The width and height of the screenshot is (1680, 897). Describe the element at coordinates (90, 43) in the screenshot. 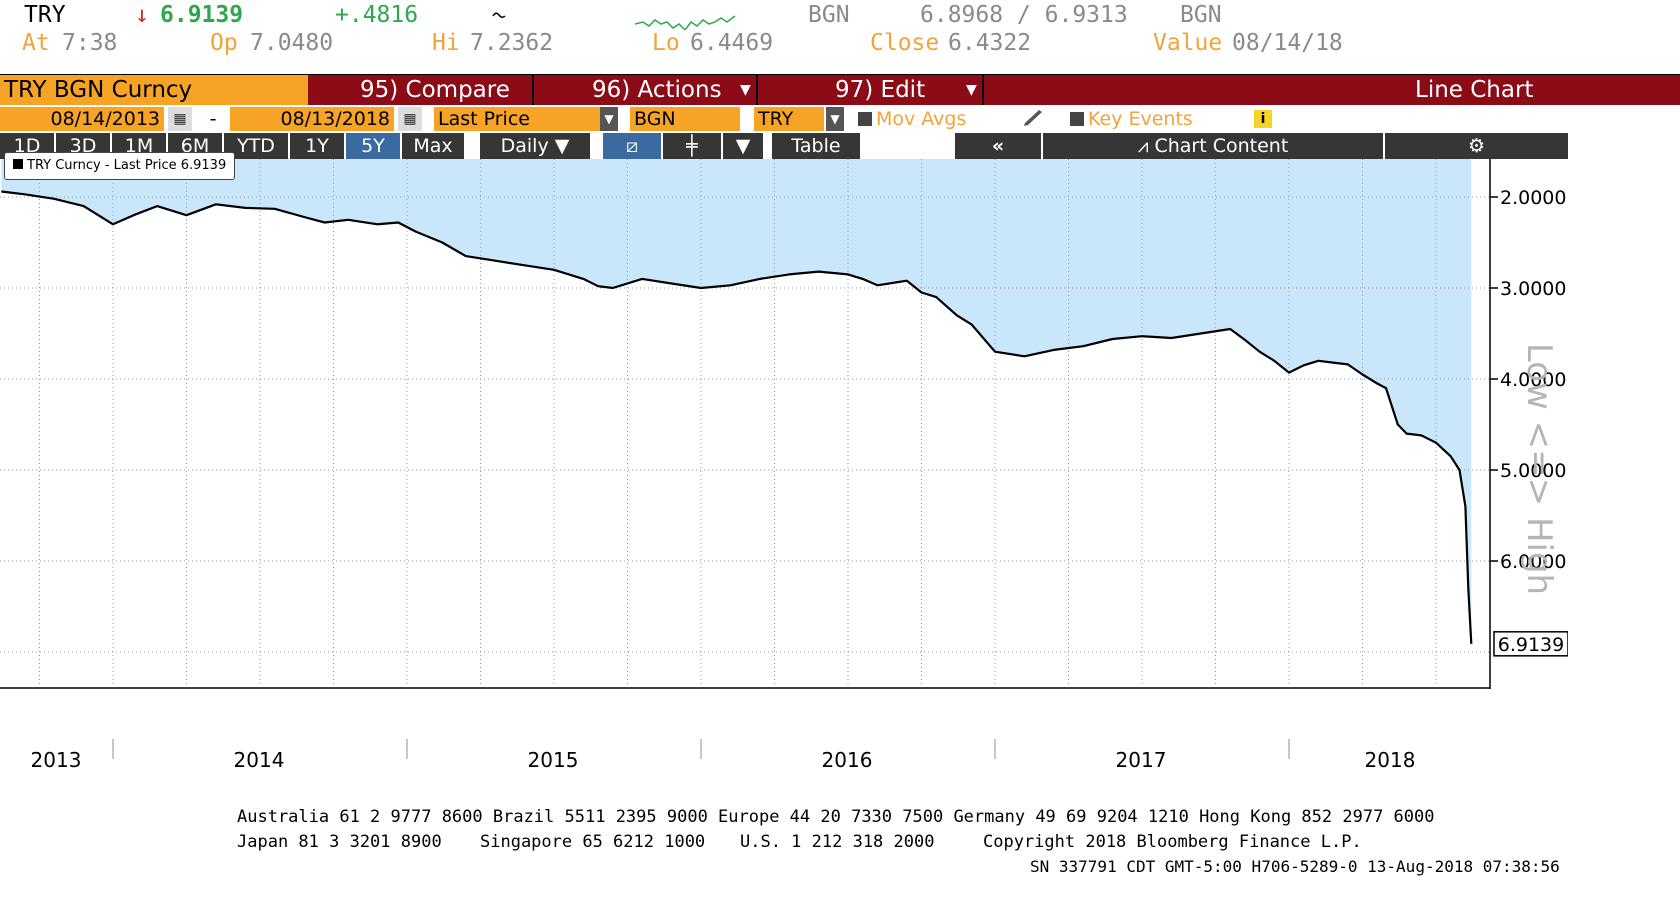

I see `at-value: 7:38` at that location.